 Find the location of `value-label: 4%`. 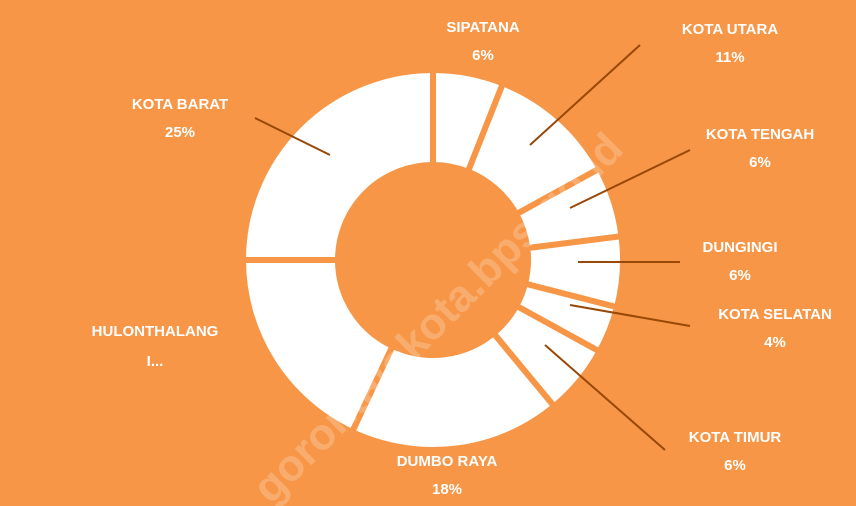

value-label: 4% is located at coordinates (775, 342).